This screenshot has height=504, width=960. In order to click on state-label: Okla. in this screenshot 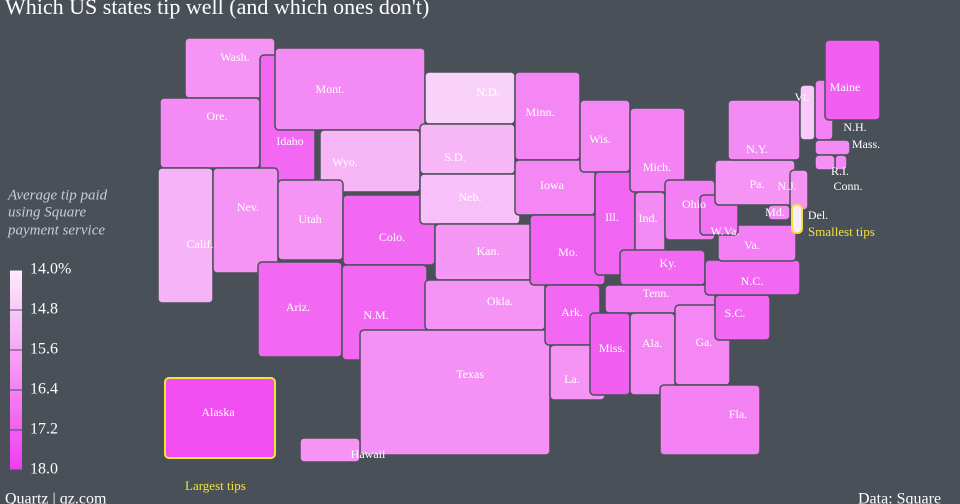, I will do `click(500, 301)`.